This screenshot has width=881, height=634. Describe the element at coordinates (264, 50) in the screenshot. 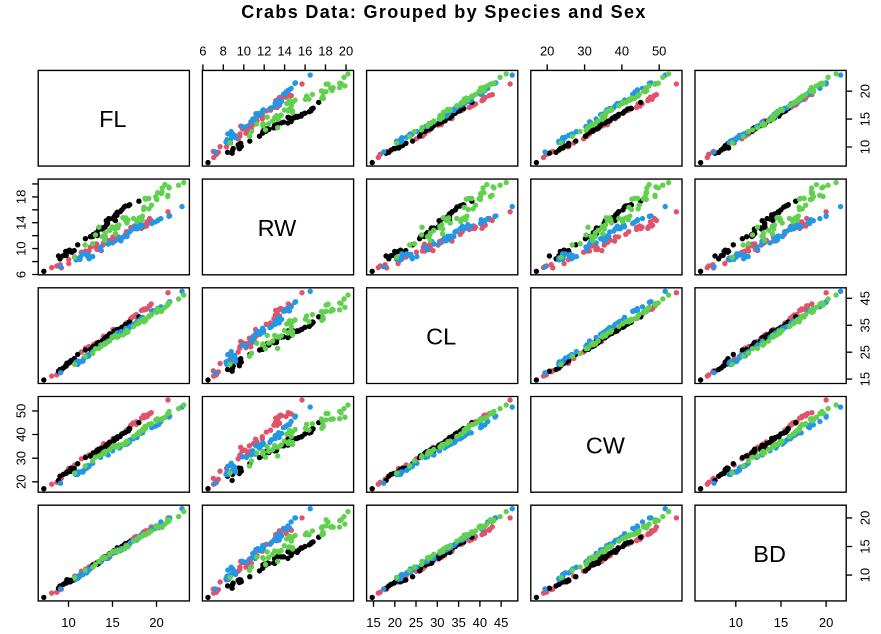

I see `svg-text: 12` at that location.